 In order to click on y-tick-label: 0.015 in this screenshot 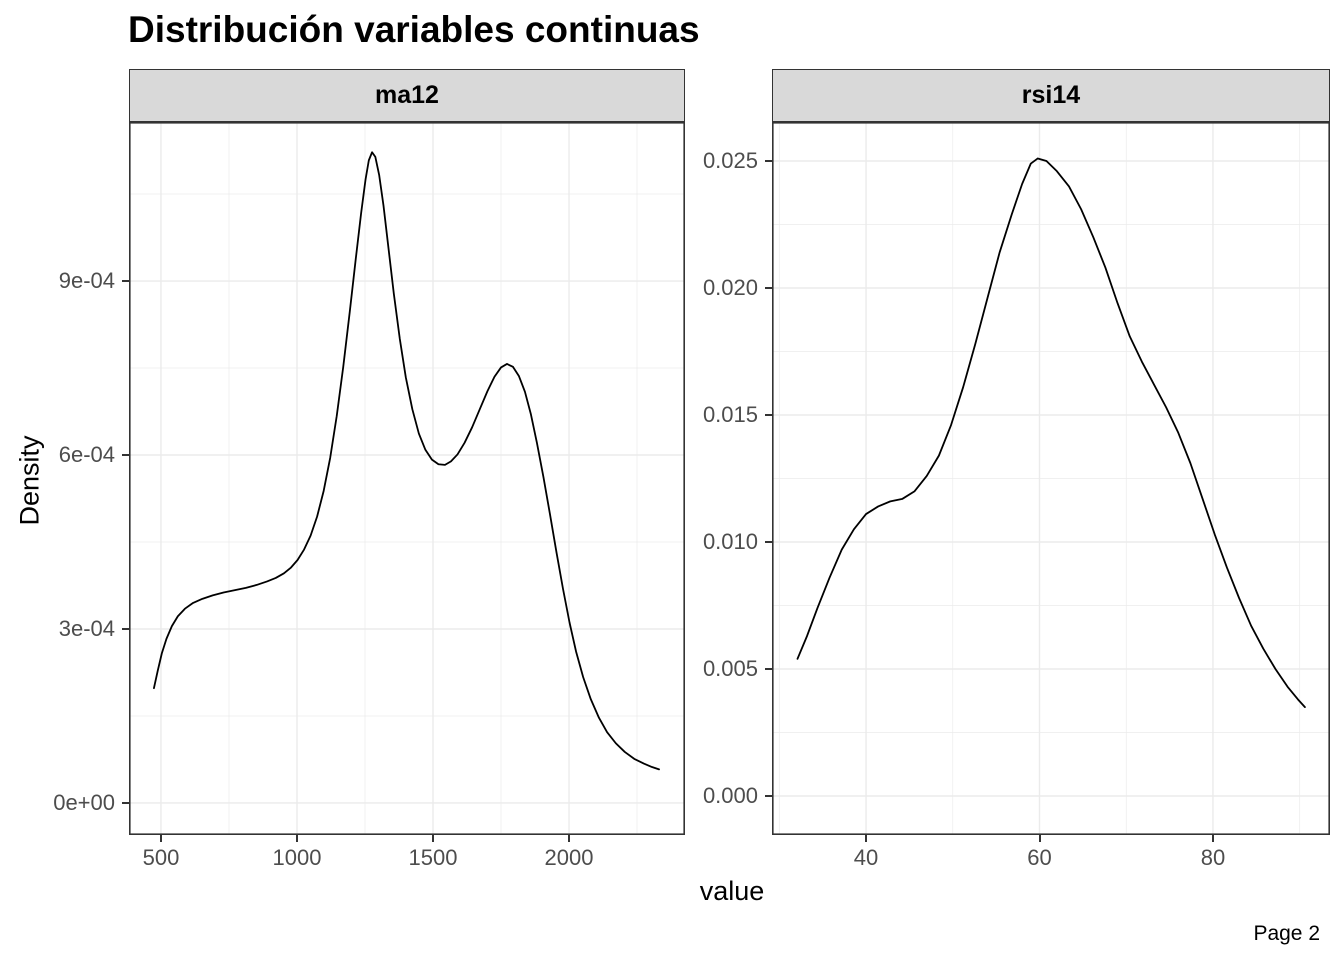, I will do `click(730, 414)`.